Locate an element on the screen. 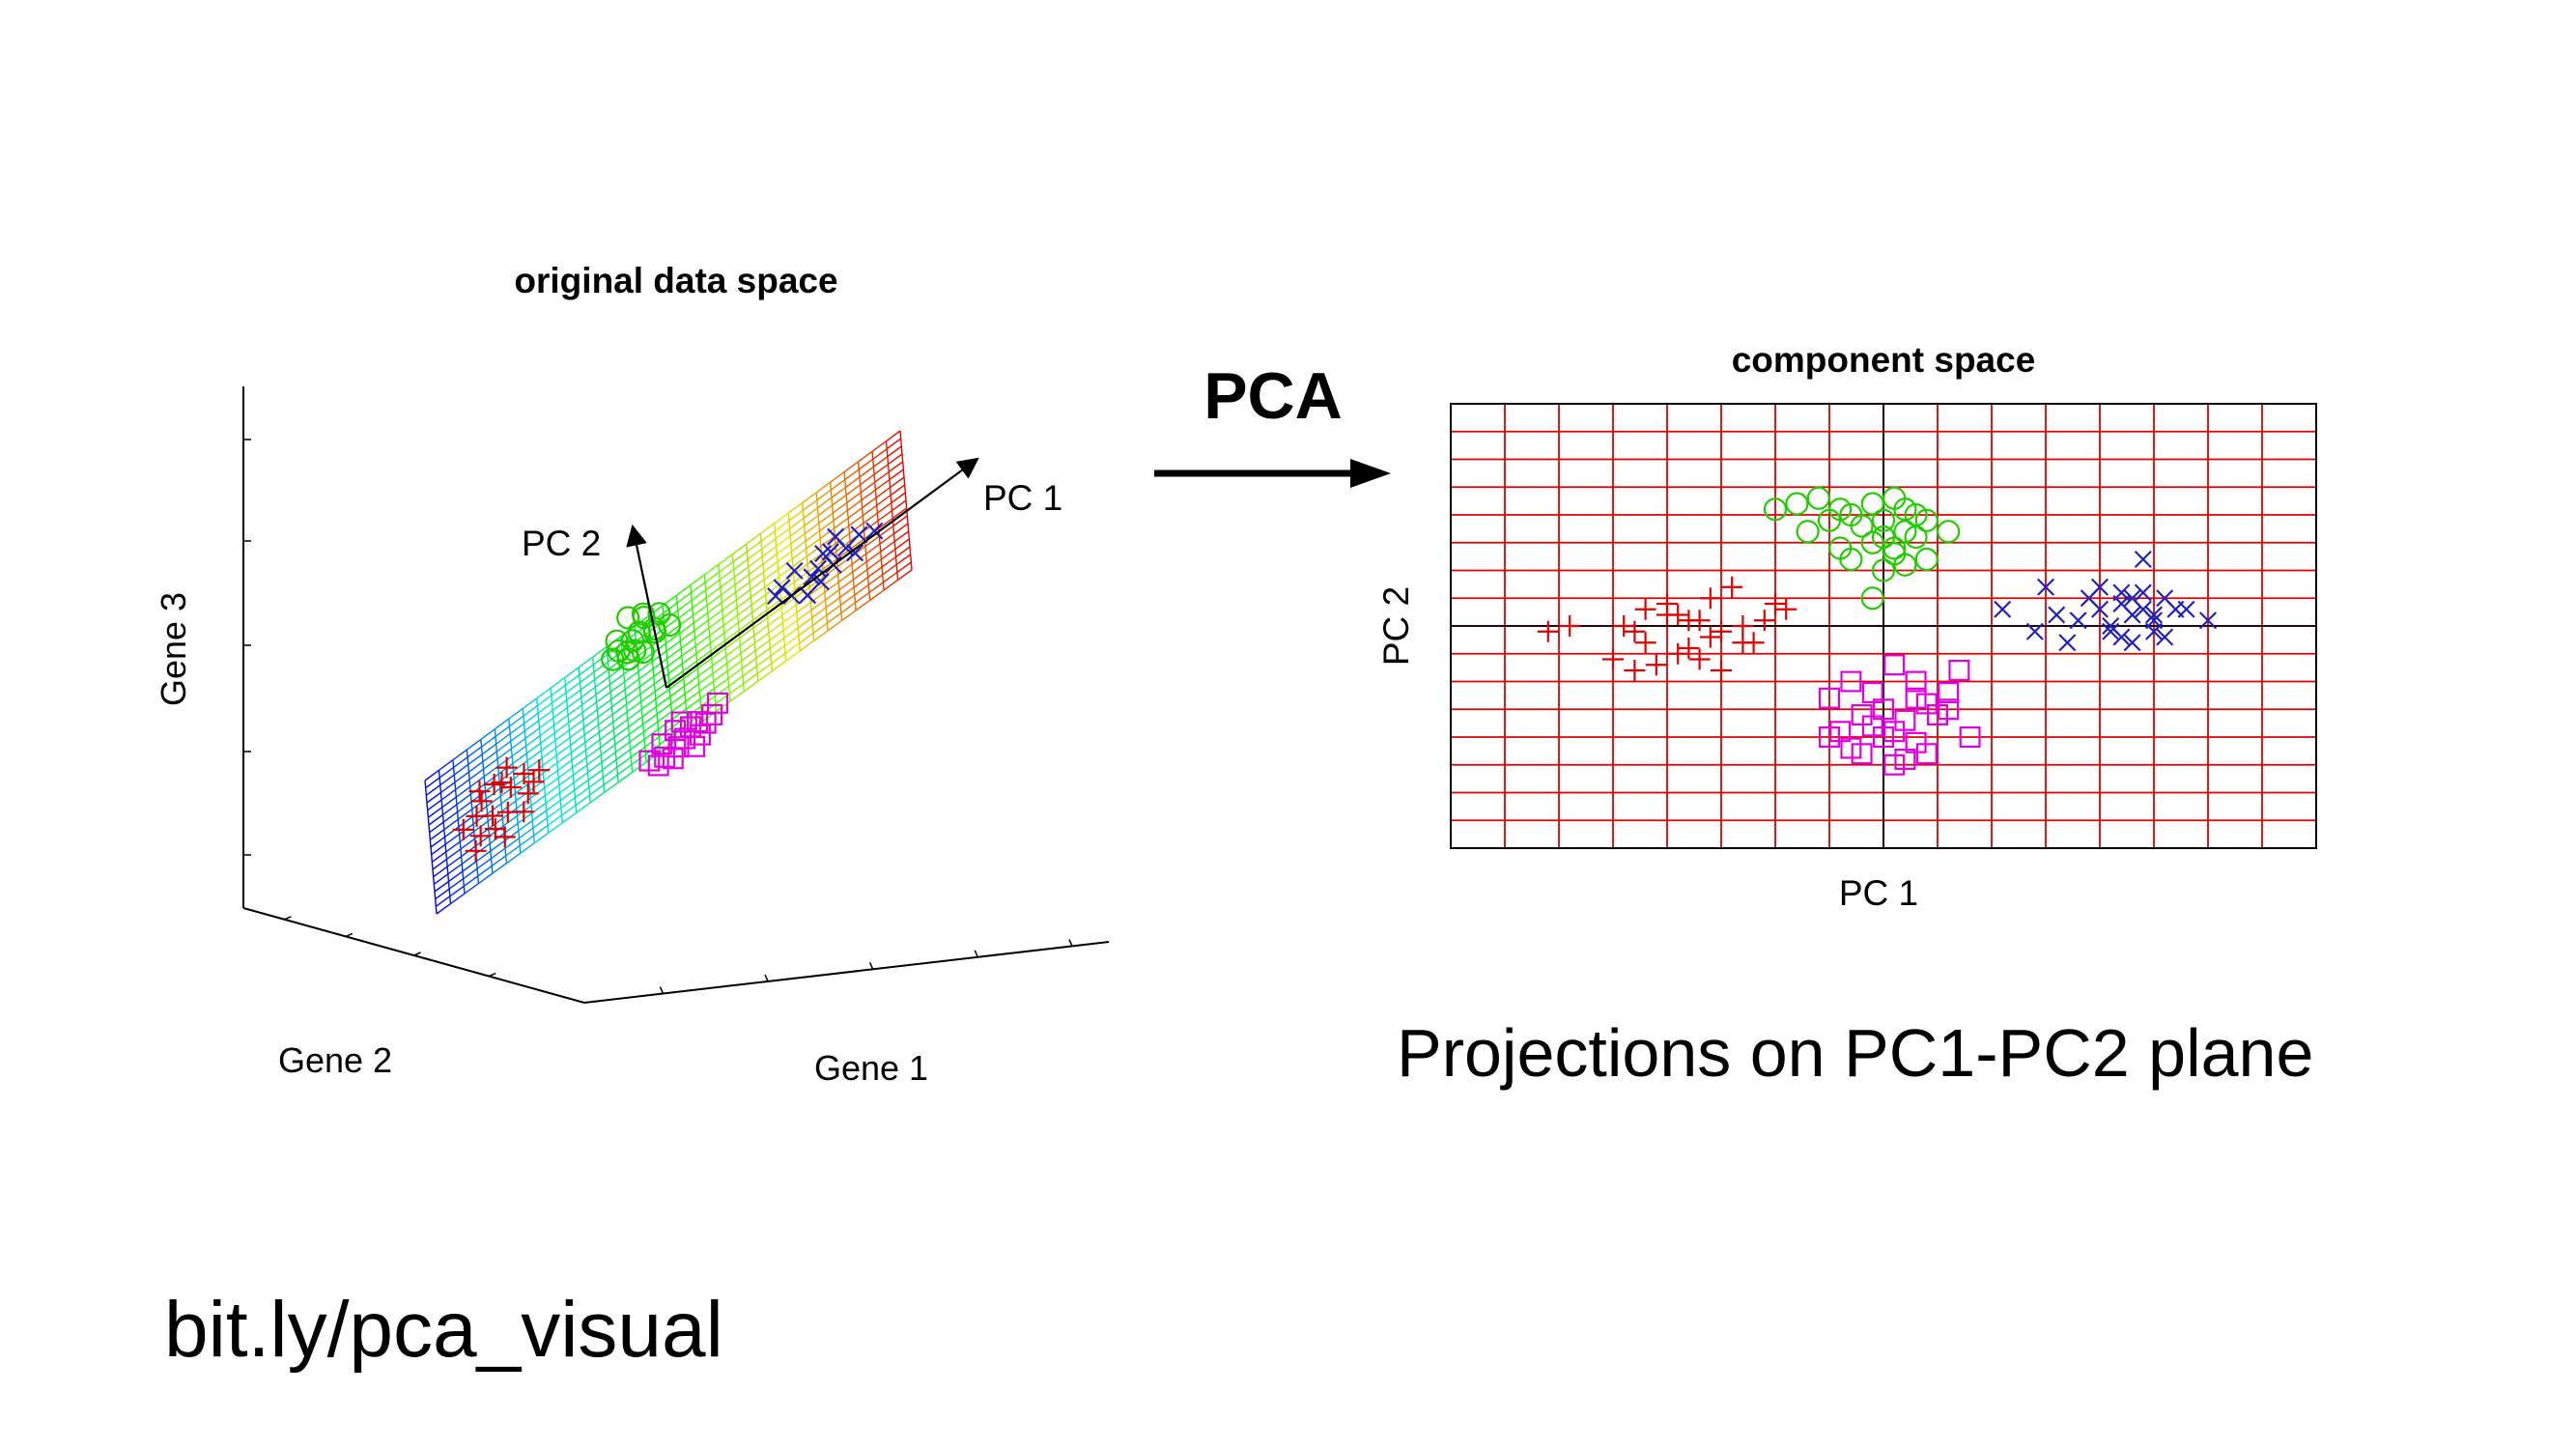  data-point-3d-circle is located at coordinates (639, 632).